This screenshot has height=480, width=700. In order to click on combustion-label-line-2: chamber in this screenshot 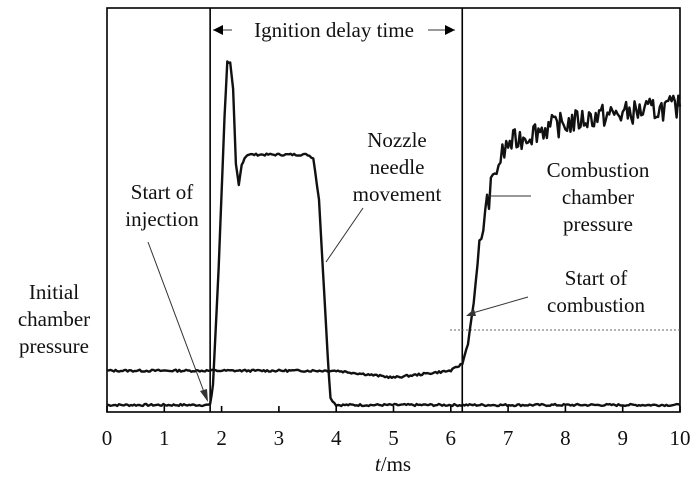, I will do `click(598, 197)`.